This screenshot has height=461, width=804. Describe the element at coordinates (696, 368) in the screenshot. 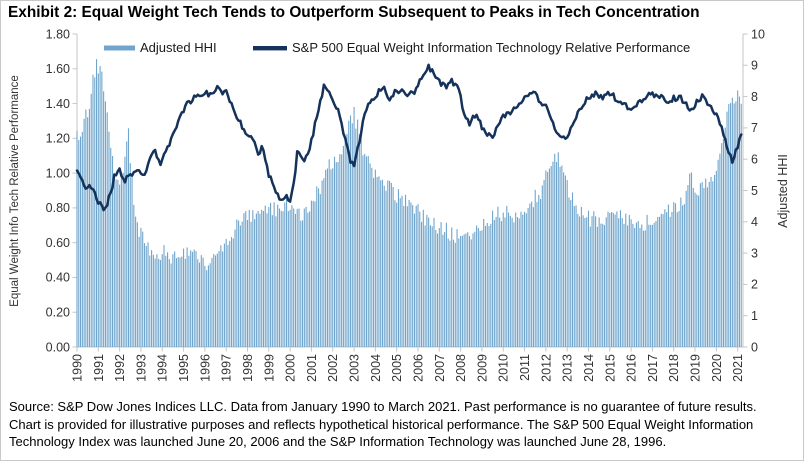

I see `x-axis-year-label: 2019` at that location.